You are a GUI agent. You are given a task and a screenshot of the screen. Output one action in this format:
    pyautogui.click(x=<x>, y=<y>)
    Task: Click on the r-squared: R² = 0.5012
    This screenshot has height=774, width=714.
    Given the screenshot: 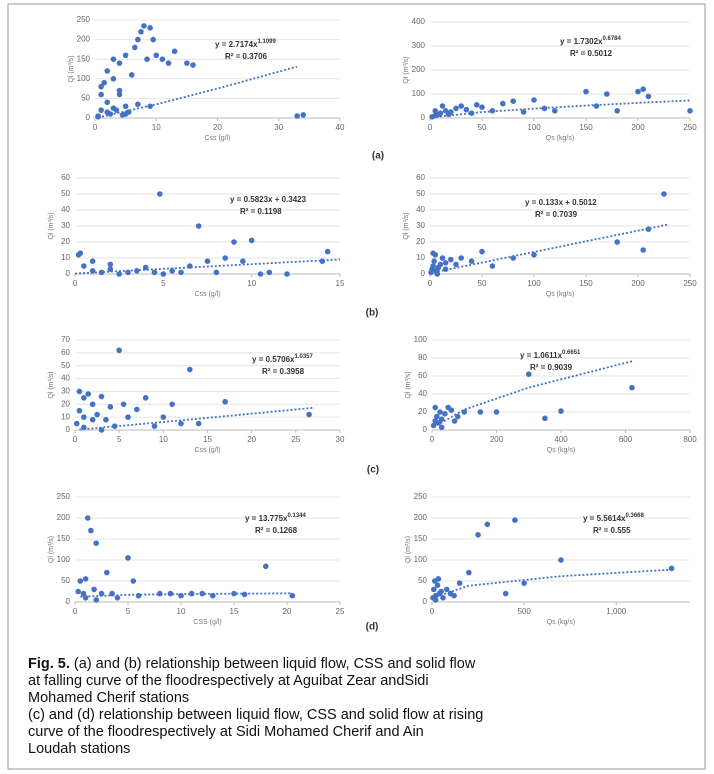 What is the action you would take?
    pyautogui.click(x=591, y=53)
    